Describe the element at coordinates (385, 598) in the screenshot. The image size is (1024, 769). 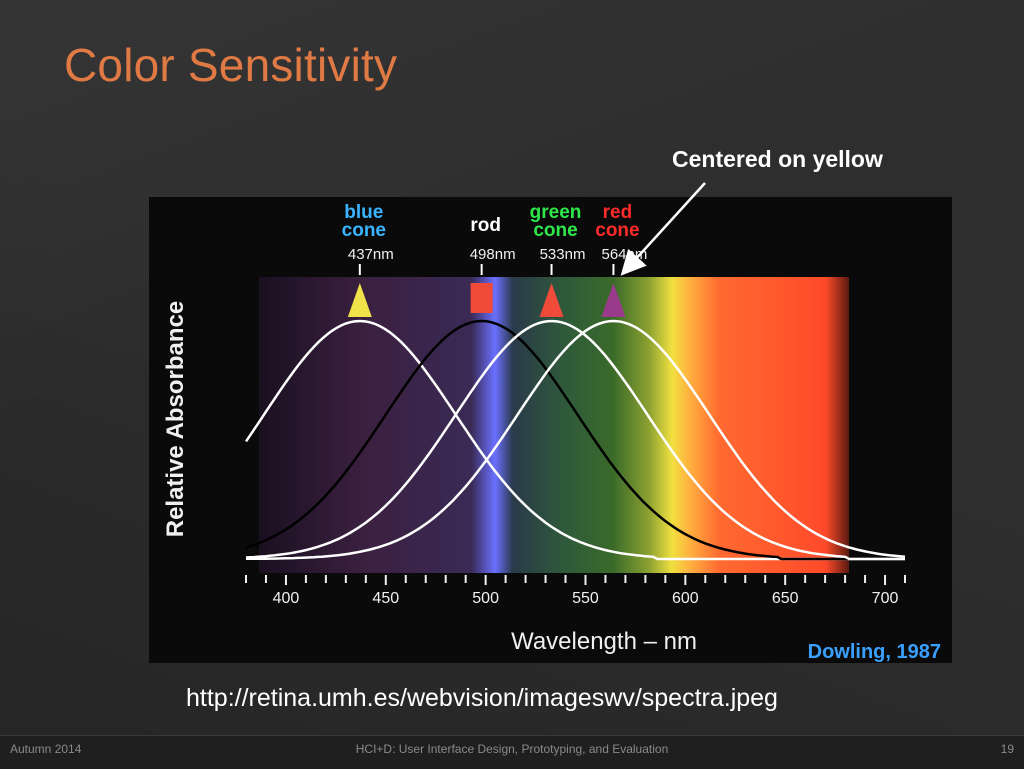
I see `x-tick-label: 450` at that location.